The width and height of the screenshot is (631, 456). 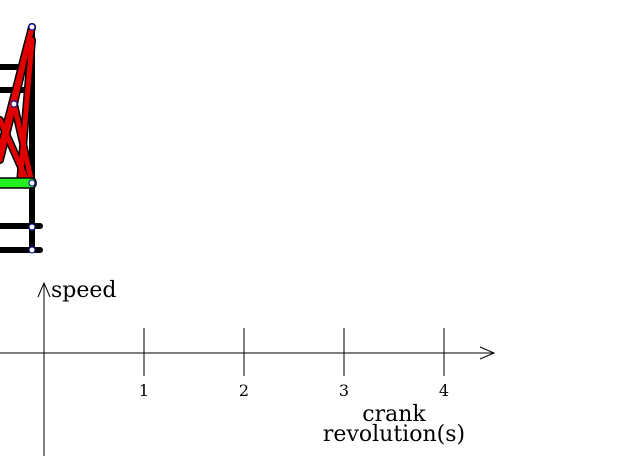 What do you see at coordinates (394, 434) in the screenshot?
I see `x-label-line: revolution(s)` at bounding box center [394, 434].